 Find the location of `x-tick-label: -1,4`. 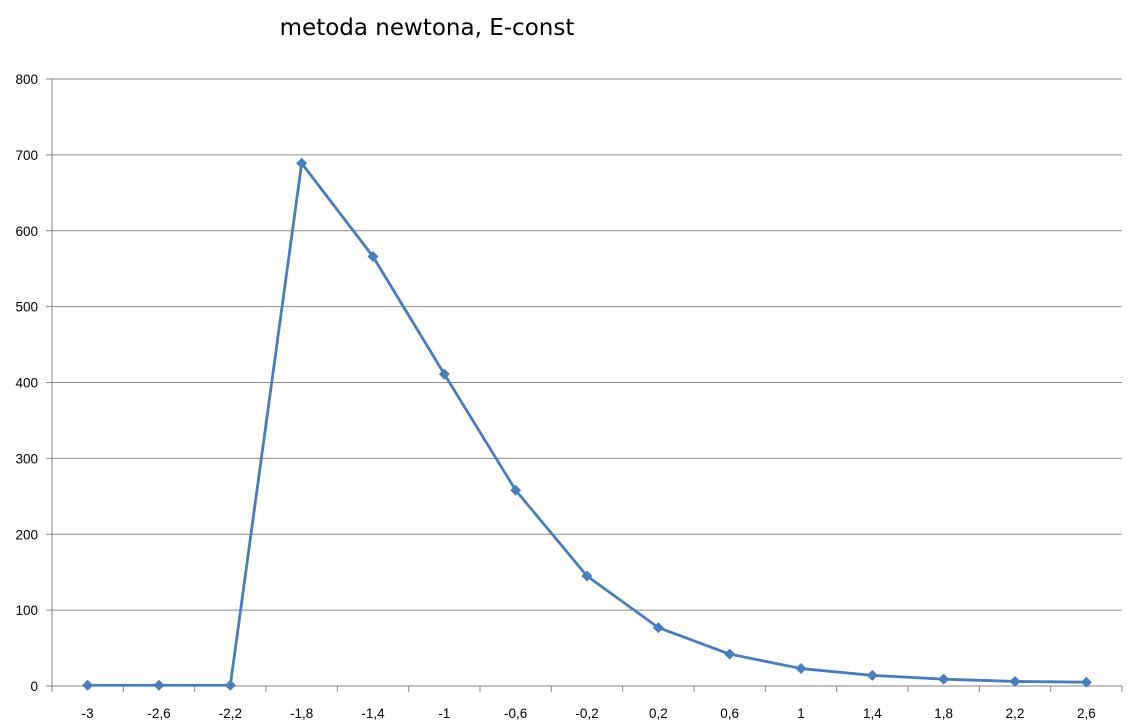

x-tick-label: -1,4 is located at coordinates (373, 713).